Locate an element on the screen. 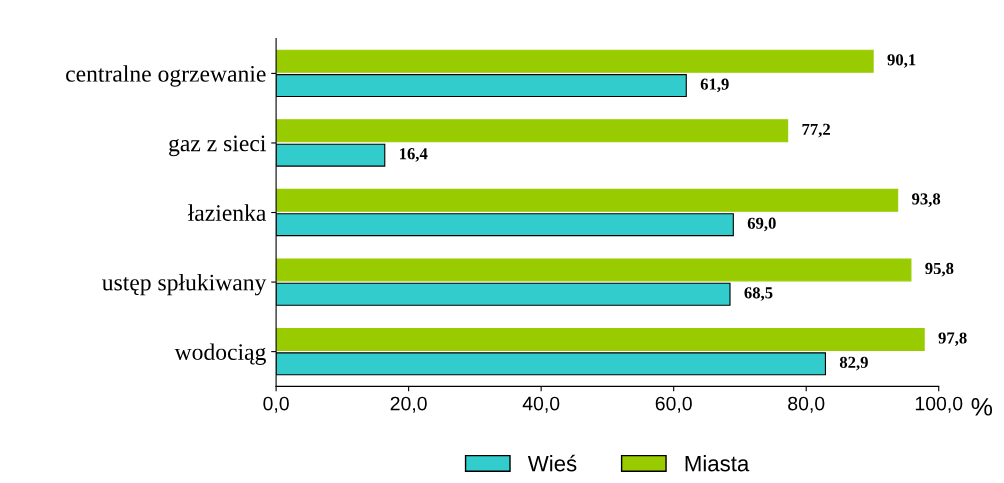 The height and width of the screenshot is (483, 1004). legend-label: Miasta is located at coordinates (717, 463).